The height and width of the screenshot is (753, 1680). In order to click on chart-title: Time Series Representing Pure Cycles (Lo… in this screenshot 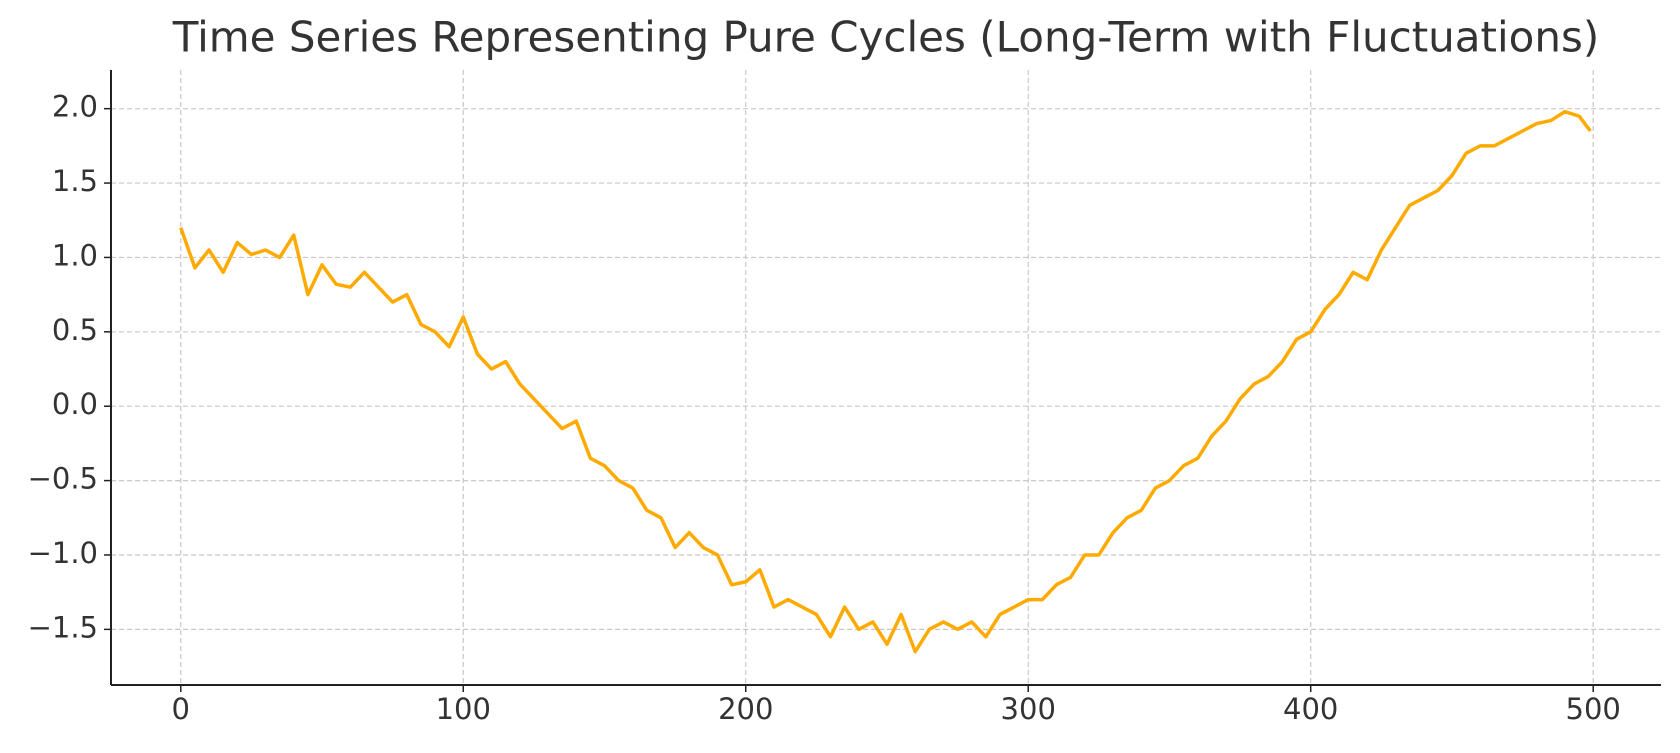, I will do `click(886, 37)`.